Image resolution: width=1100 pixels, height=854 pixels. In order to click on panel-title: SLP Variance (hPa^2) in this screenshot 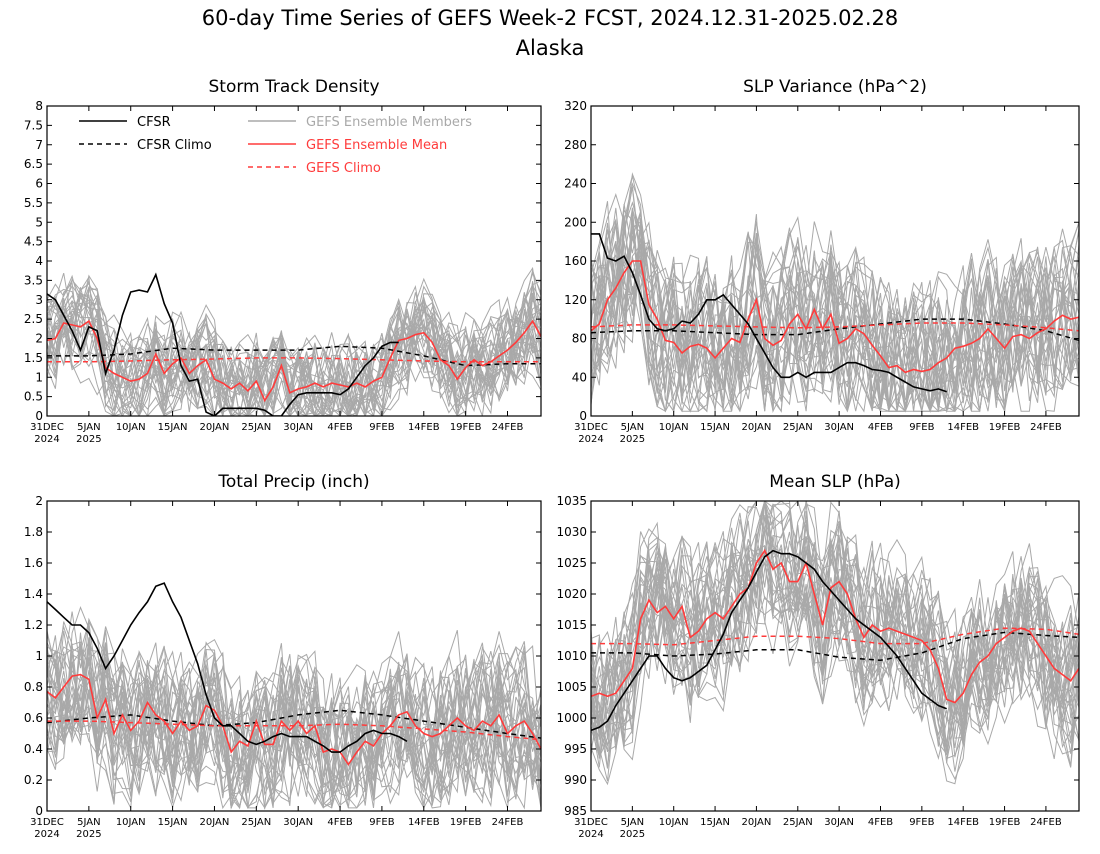, I will do `click(835, 87)`.